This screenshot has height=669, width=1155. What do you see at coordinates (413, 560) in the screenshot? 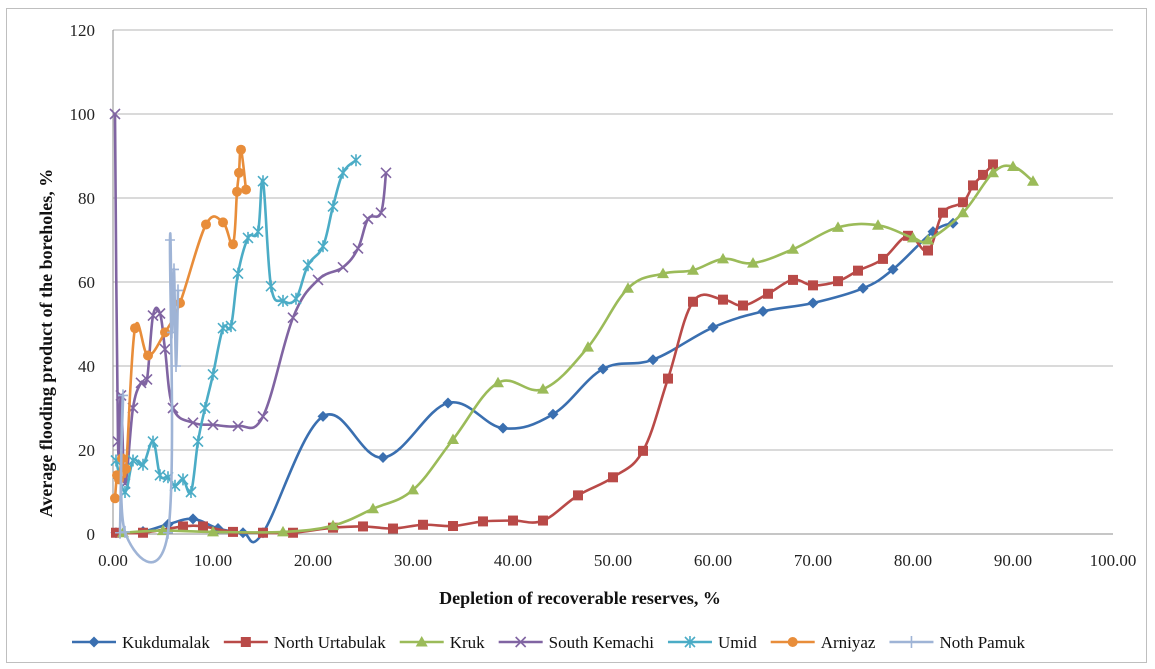
I see `x-tick-label: 30.00` at bounding box center [413, 560].